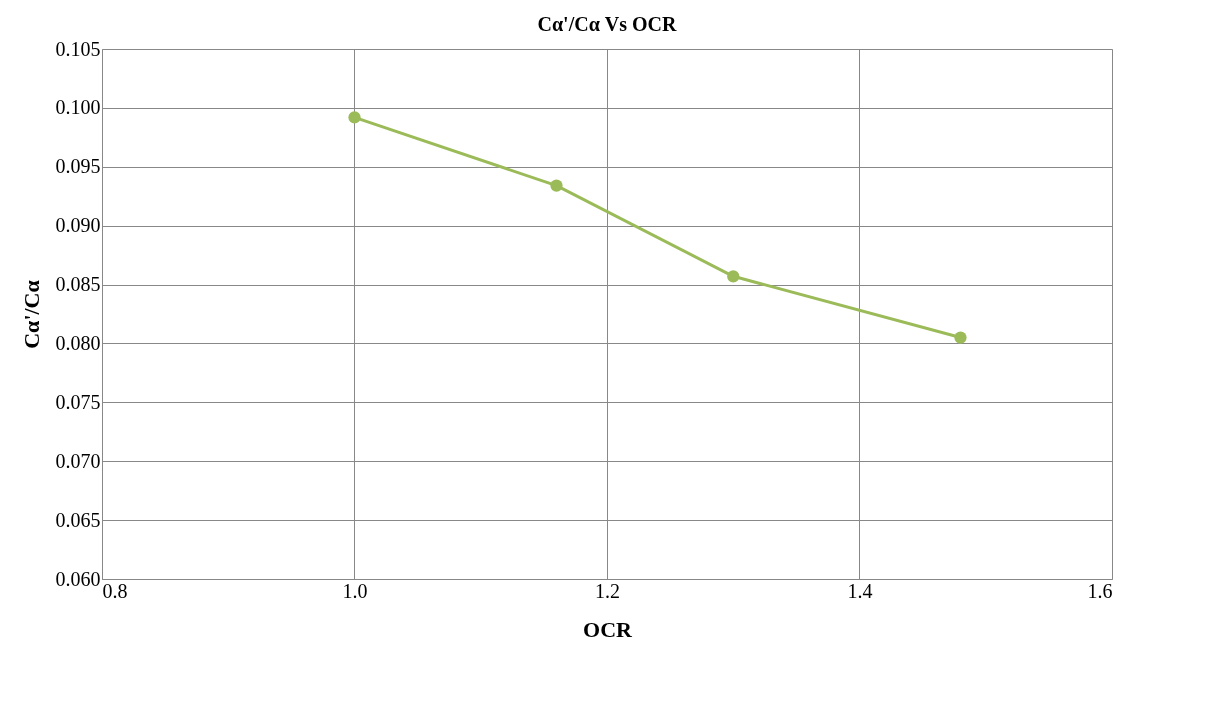 Image resolution: width=1225 pixels, height=725 pixels. What do you see at coordinates (78, 48) in the screenshot?
I see `y-tick-label: 0.105` at bounding box center [78, 48].